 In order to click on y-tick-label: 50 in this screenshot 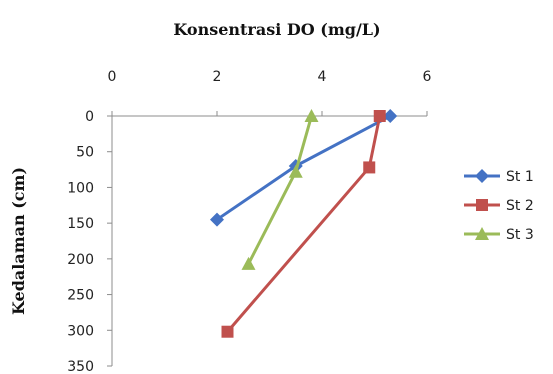, I will do `click(85, 153)`.